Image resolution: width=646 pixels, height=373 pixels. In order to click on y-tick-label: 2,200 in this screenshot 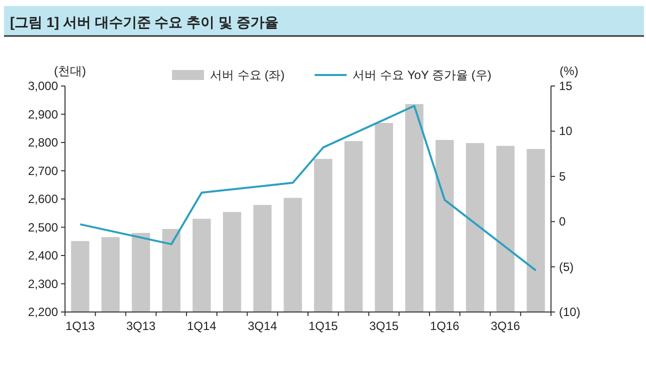, I will do `click(43, 312)`.